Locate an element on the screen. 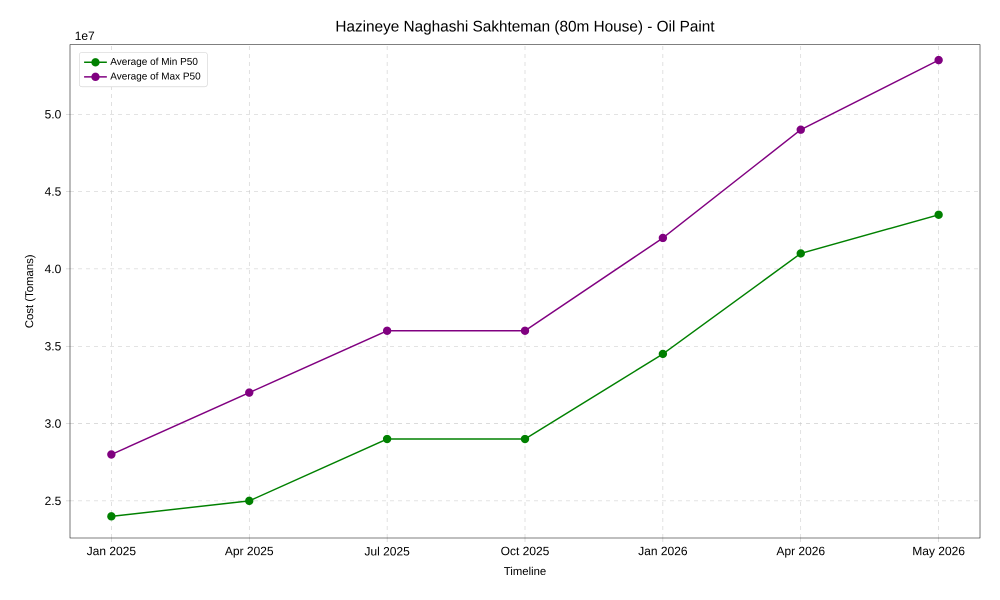  y-tick-label: 5.0 is located at coordinates (53, 114).